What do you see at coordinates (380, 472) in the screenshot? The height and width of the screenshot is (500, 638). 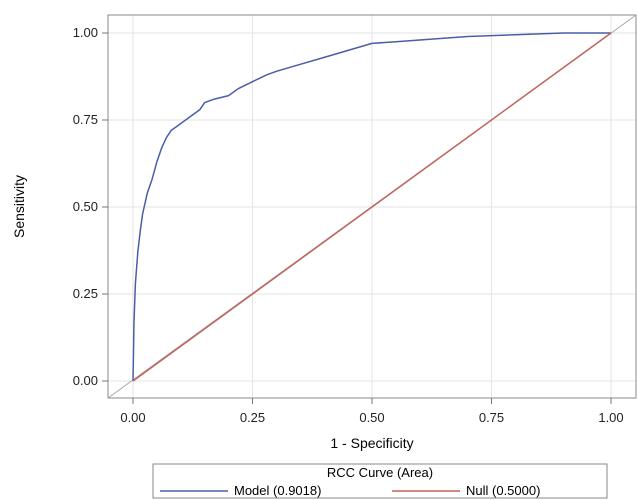 I see `legend-title: RCC Curve (Area)` at bounding box center [380, 472].